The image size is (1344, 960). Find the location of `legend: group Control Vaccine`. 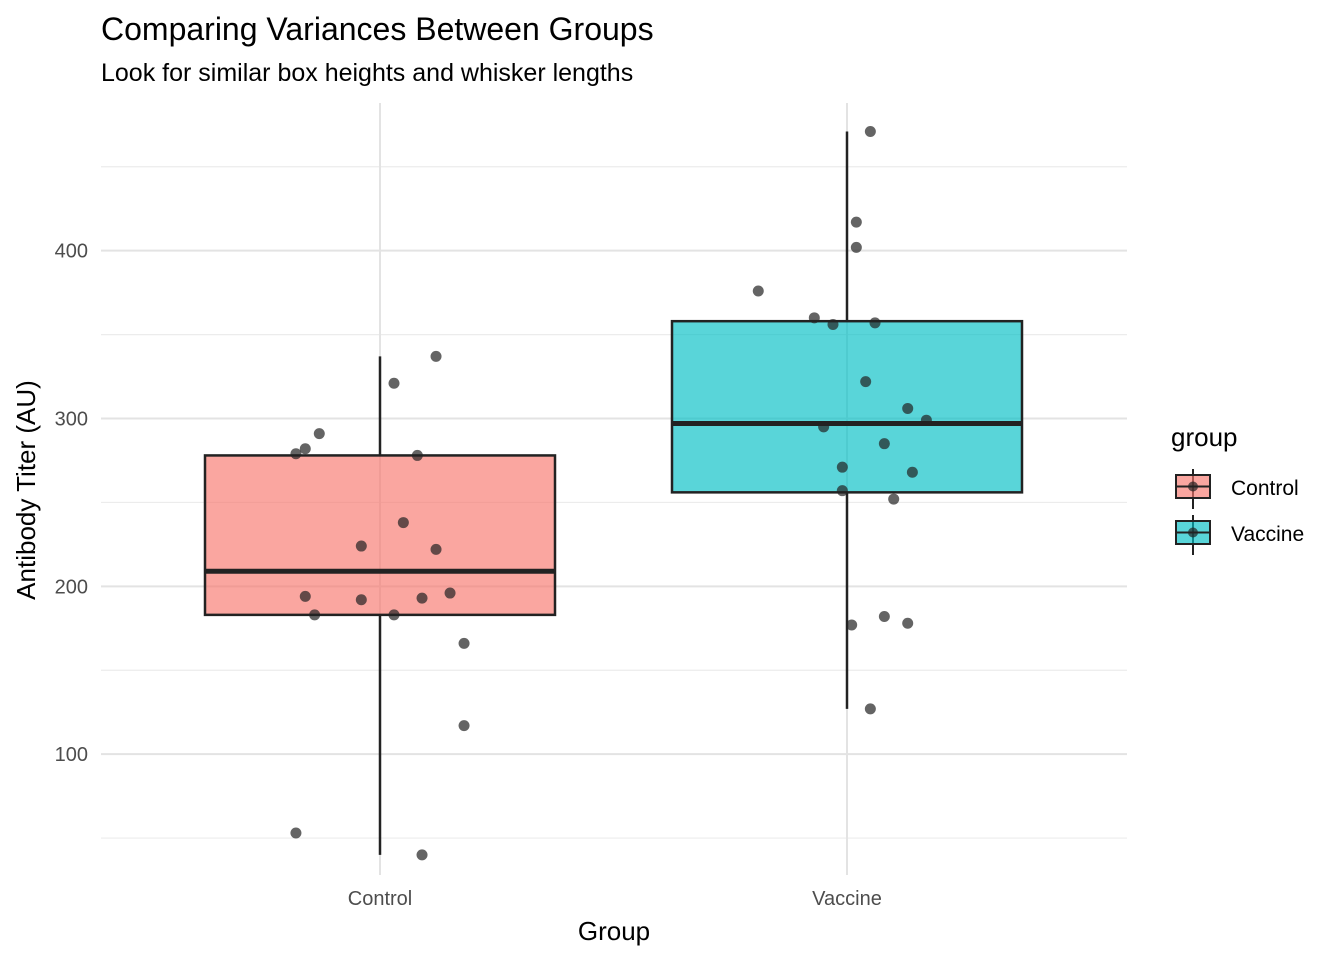

legend: group Control Vaccine is located at coordinates (1237, 488).